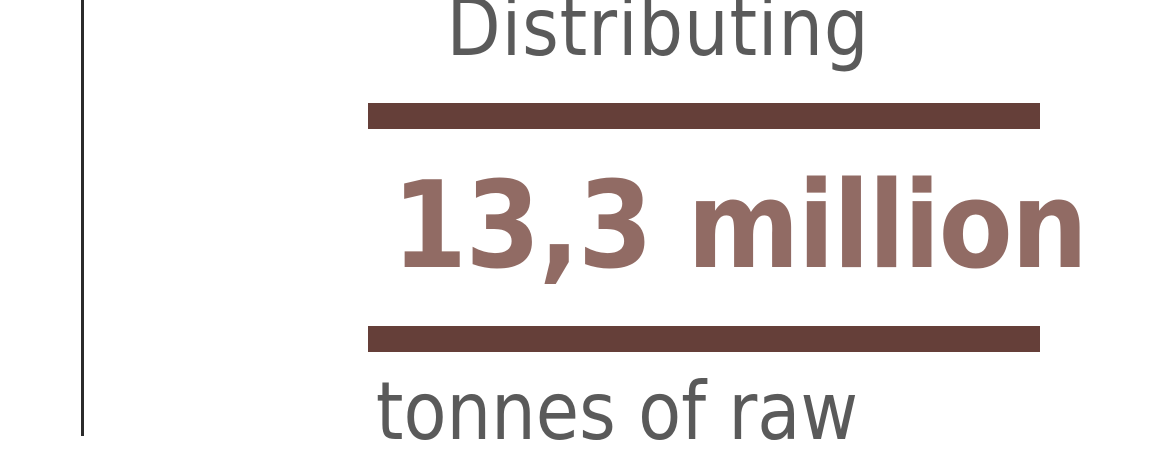 This screenshot has width=1160, height=462. I want to click on top-rule, so click(704, 116).